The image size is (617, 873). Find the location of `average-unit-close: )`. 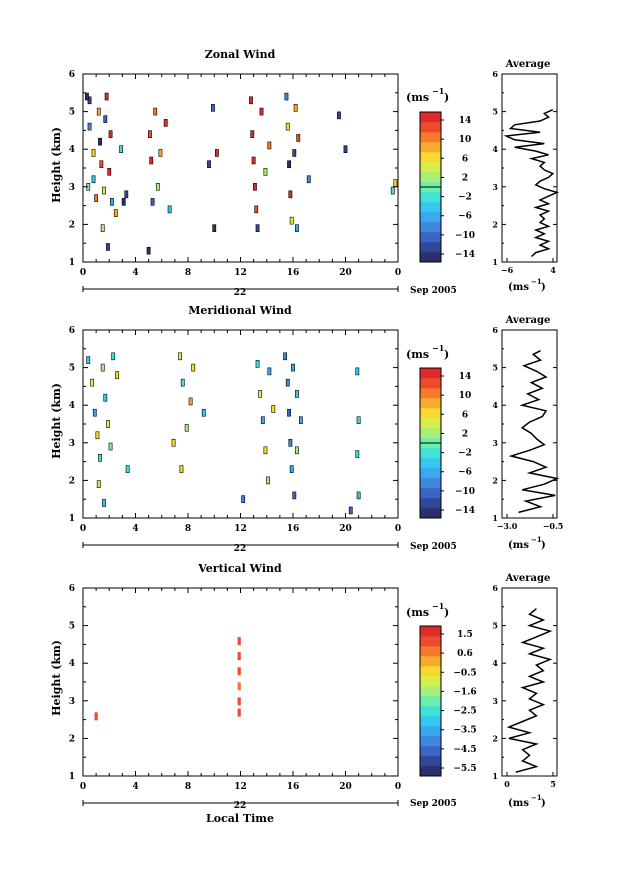

average-unit-close: ) is located at coordinates (543, 545).